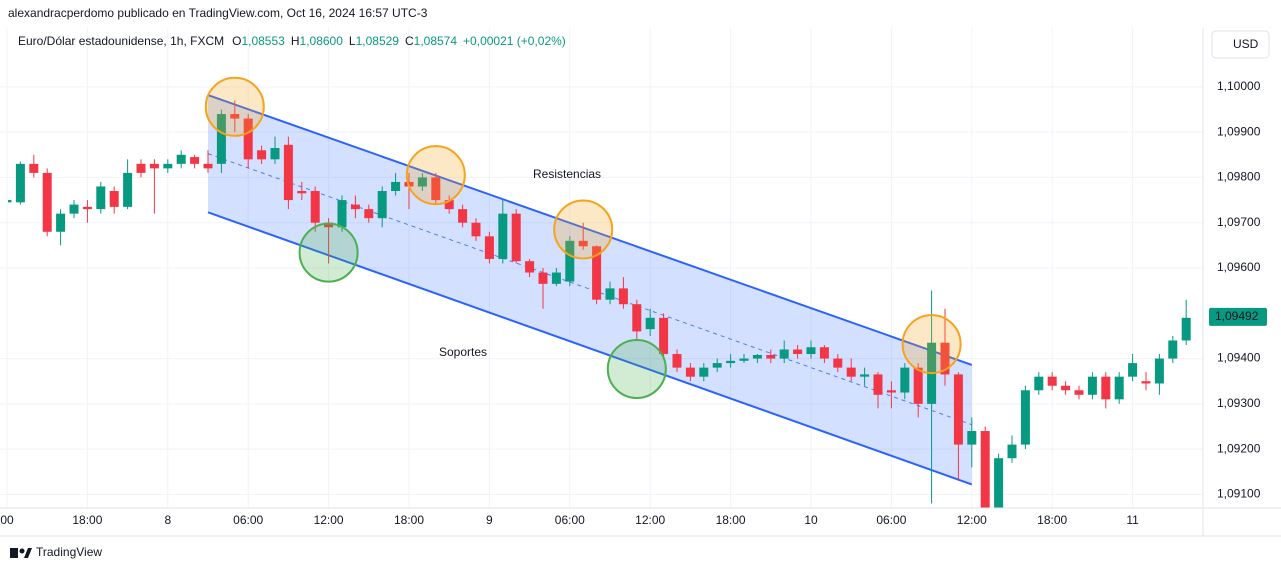 This screenshot has height=571, width=1281. Describe the element at coordinates (167, 520) in the screenshot. I see `x-tick-label: 8` at that location.